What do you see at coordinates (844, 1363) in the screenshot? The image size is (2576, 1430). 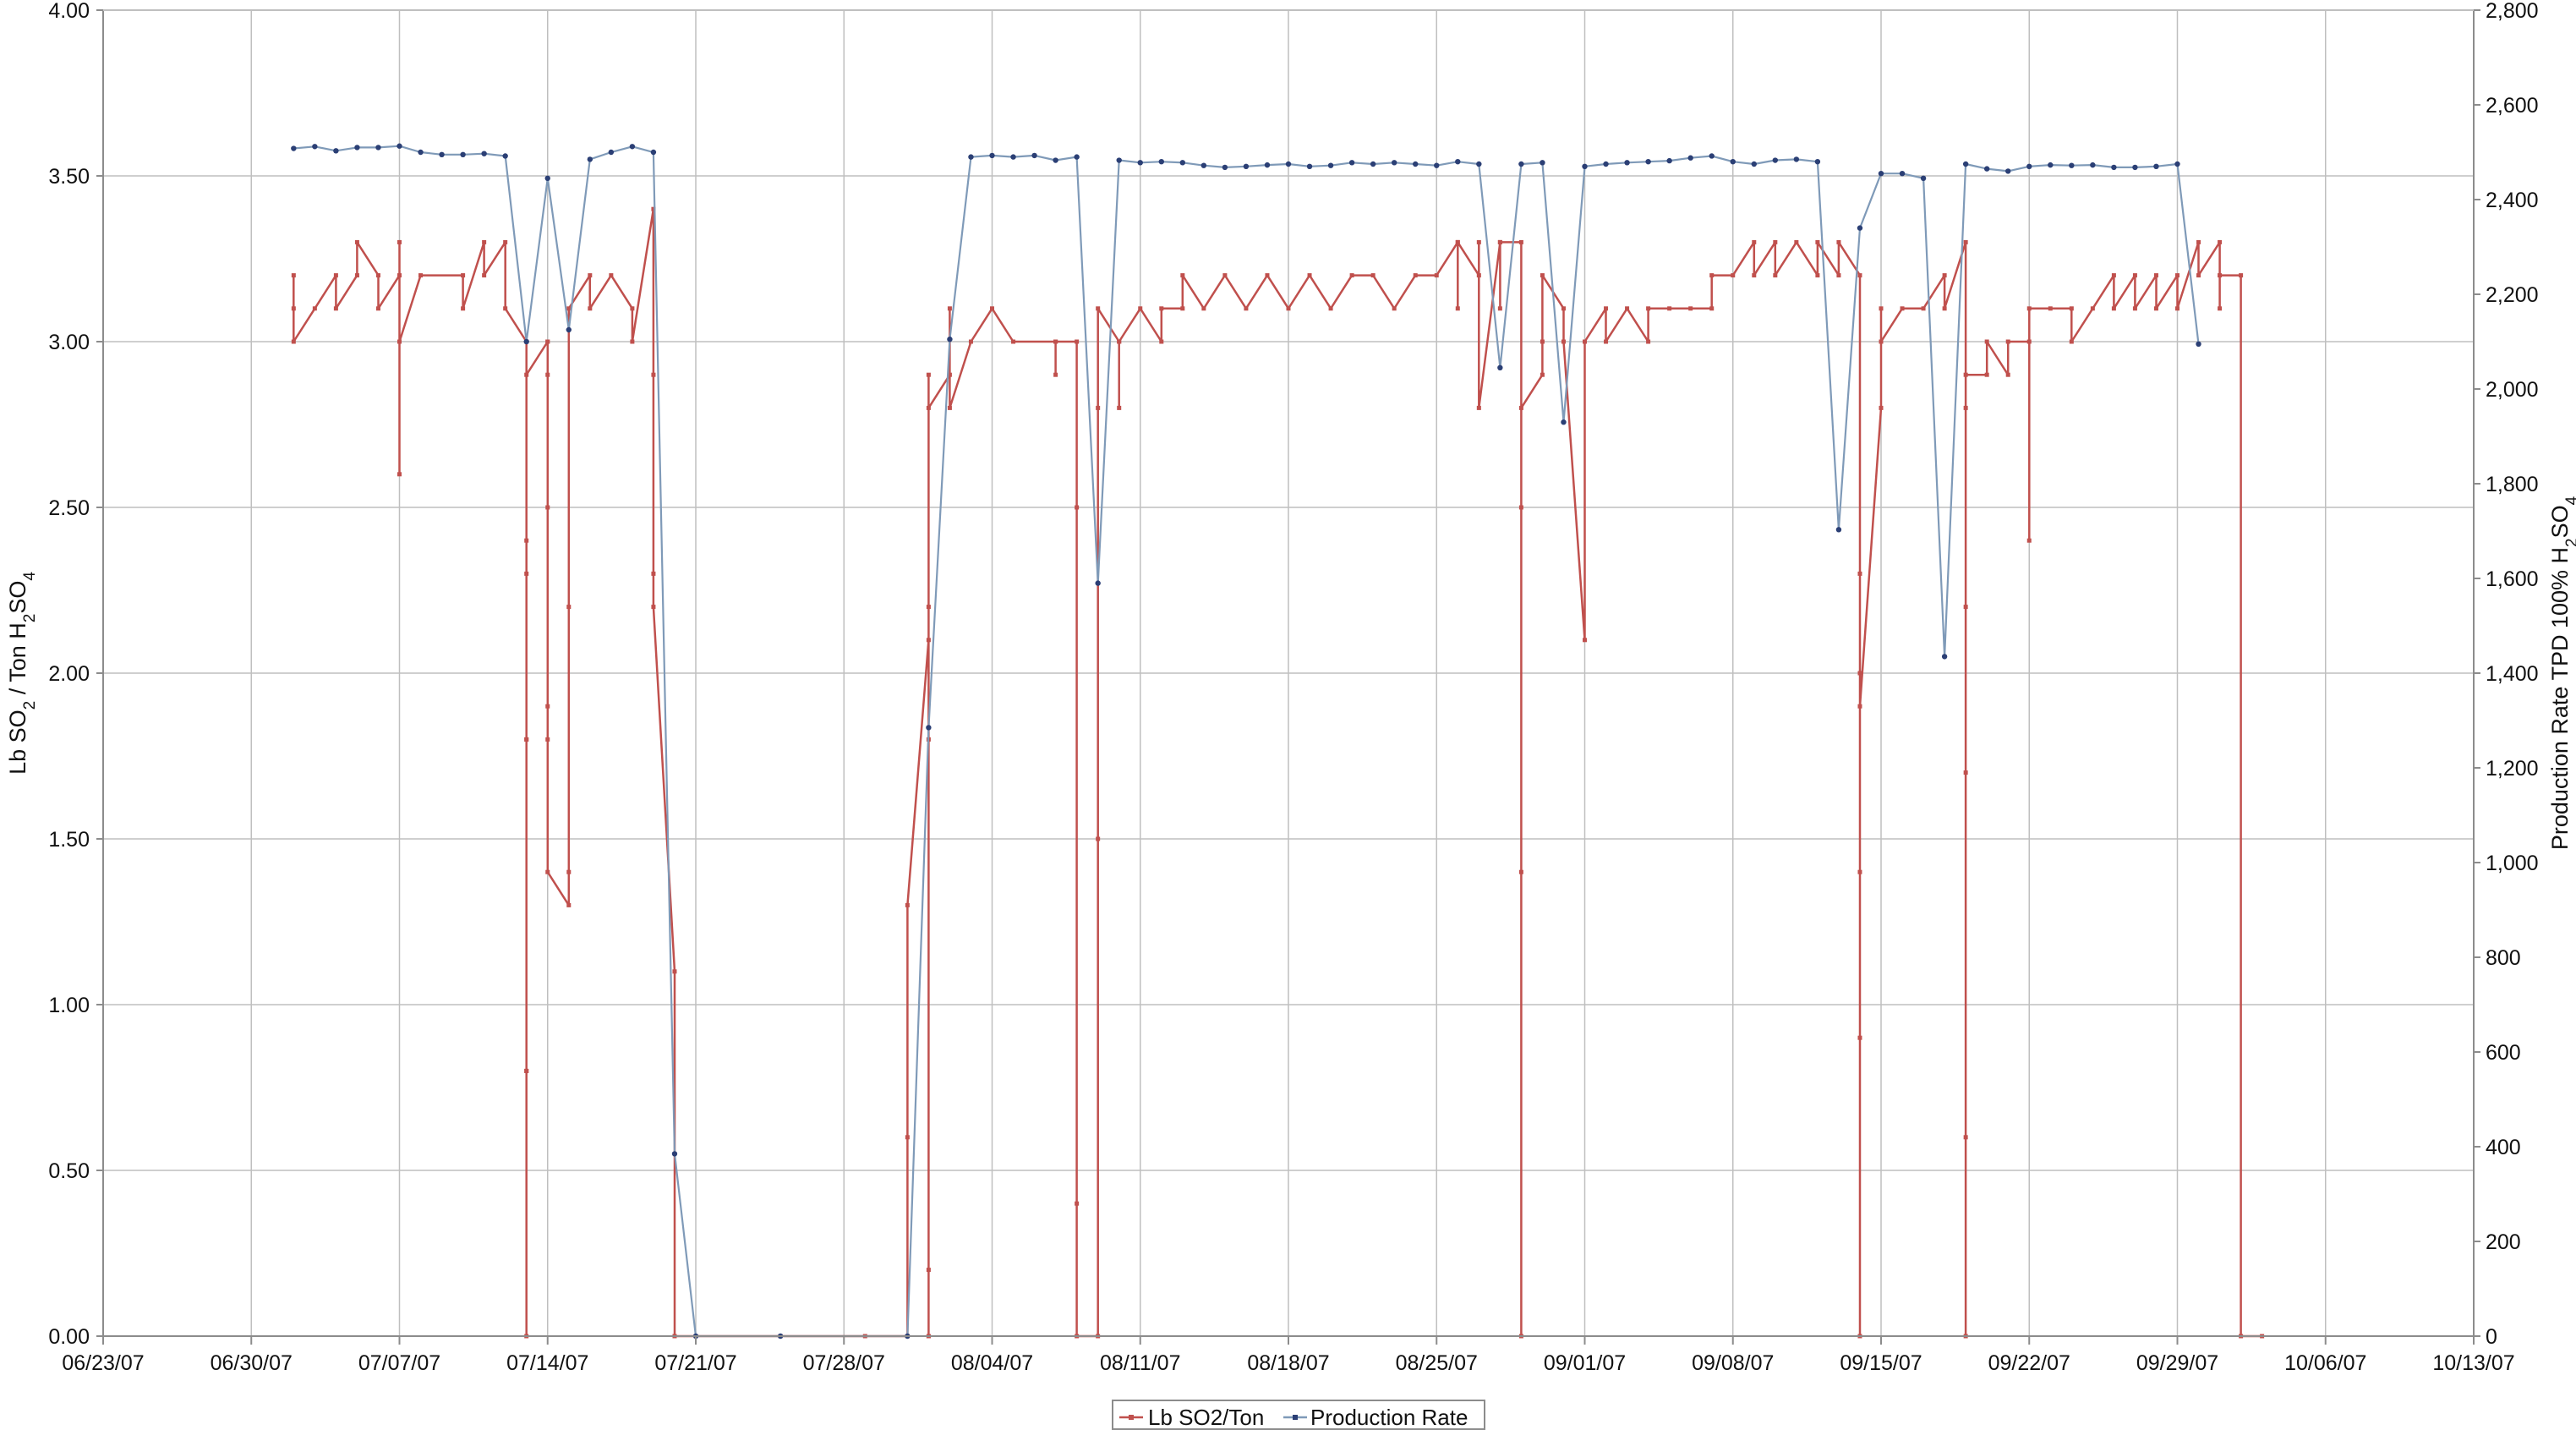 I see `x-tick-label: 07/28/07` at bounding box center [844, 1363].